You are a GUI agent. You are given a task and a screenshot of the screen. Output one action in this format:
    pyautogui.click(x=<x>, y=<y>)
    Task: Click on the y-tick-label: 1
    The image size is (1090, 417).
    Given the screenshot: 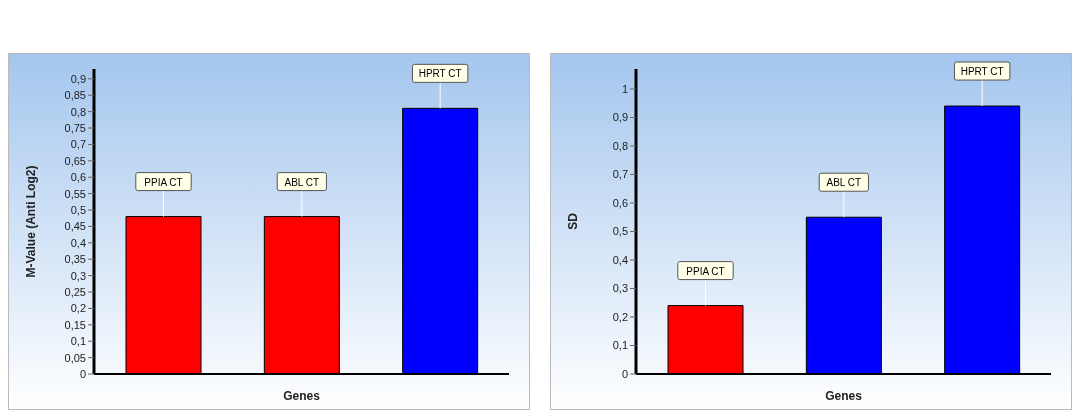 What is the action you would take?
    pyautogui.click(x=624, y=88)
    